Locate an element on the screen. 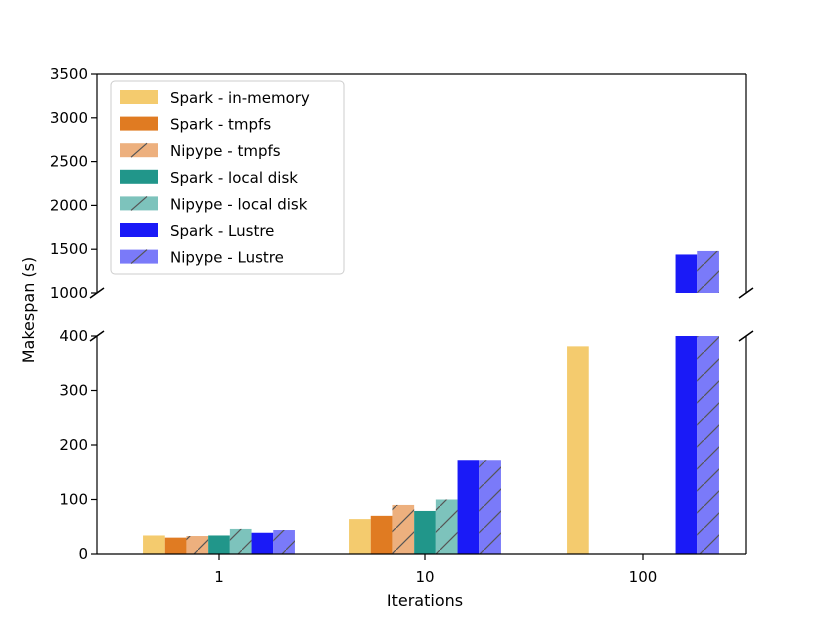 The width and height of the screenshot is (830, 623). legend-label: Spark - in-memory is located at coordinates (240, 98).